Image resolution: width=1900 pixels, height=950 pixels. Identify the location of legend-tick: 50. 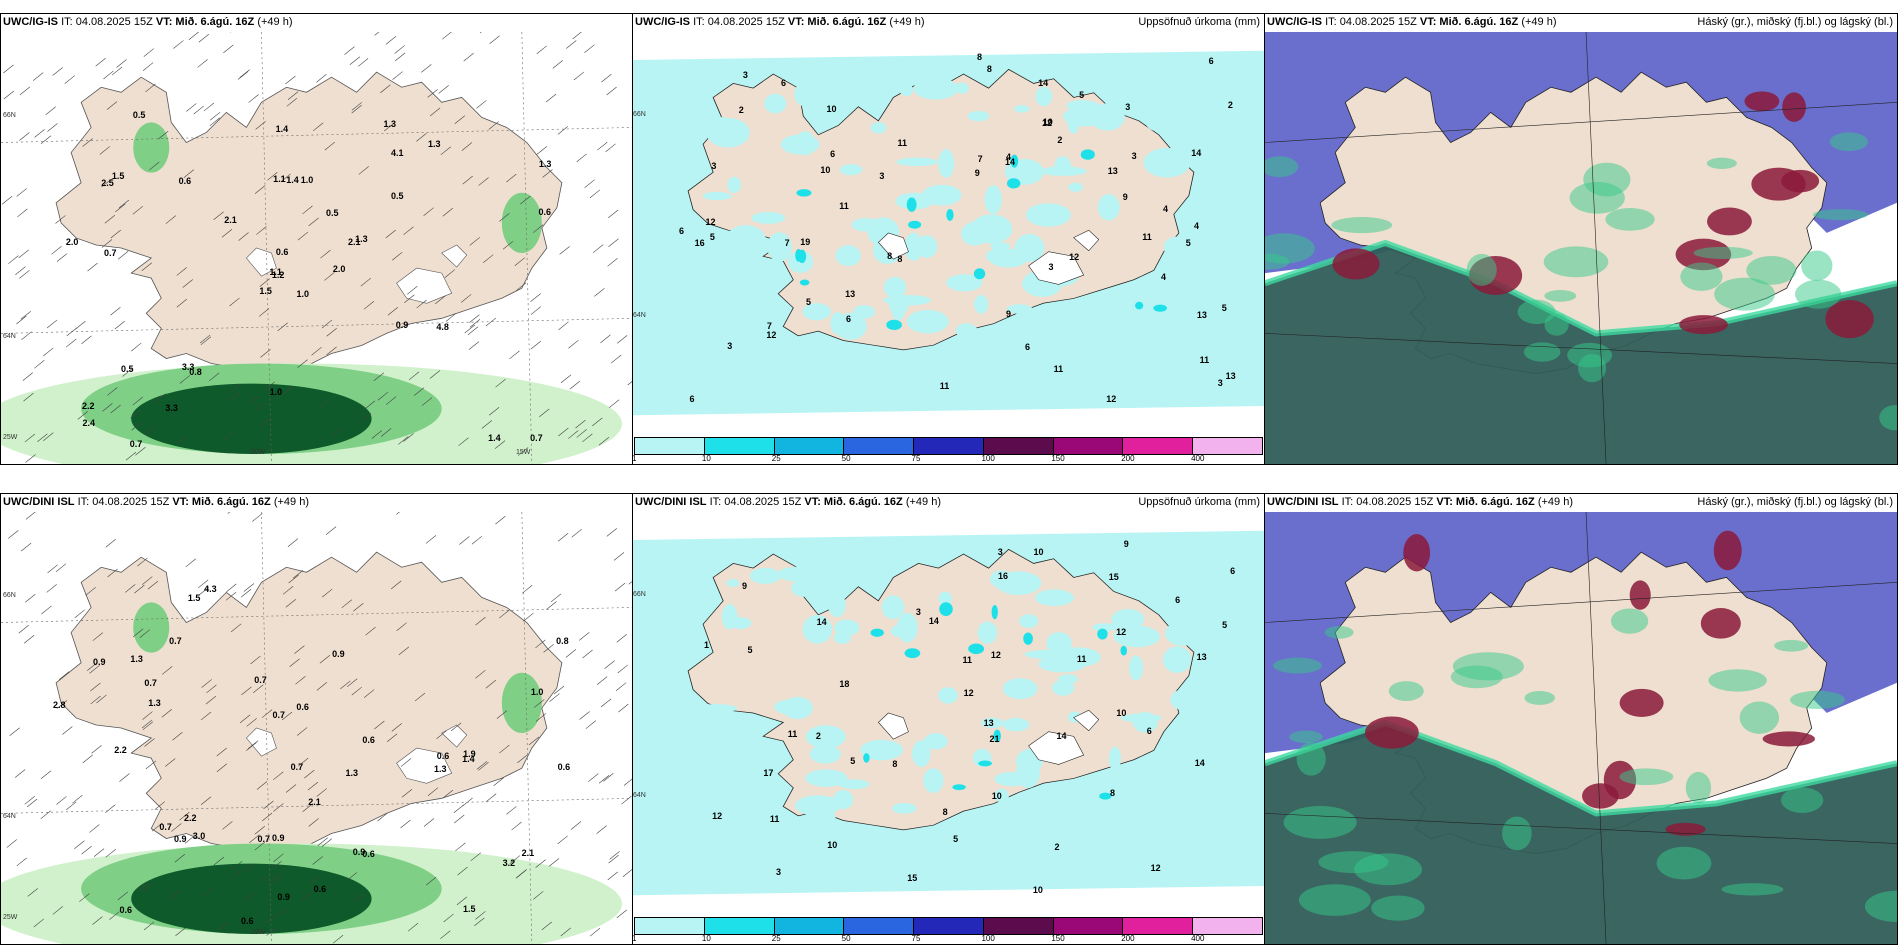
(846, 458).